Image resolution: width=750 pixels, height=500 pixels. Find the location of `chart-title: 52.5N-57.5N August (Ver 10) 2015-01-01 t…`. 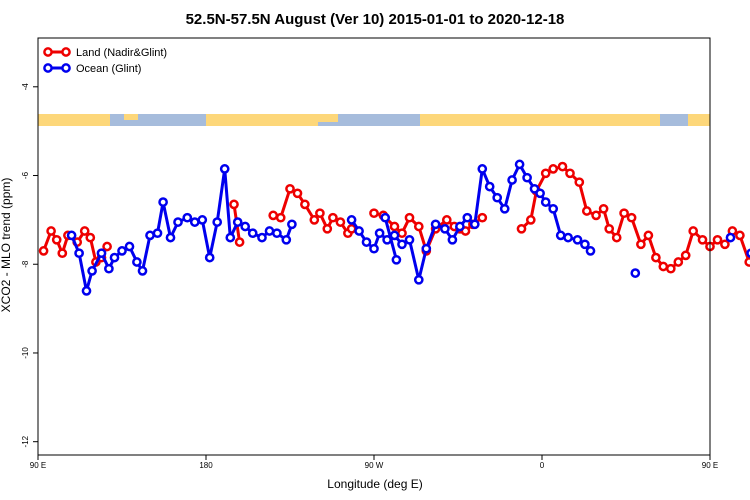

chart-title: 52.5N-57.5N August (Ver 10) 2015-01-01 t… is located at coordinates (375, 19).